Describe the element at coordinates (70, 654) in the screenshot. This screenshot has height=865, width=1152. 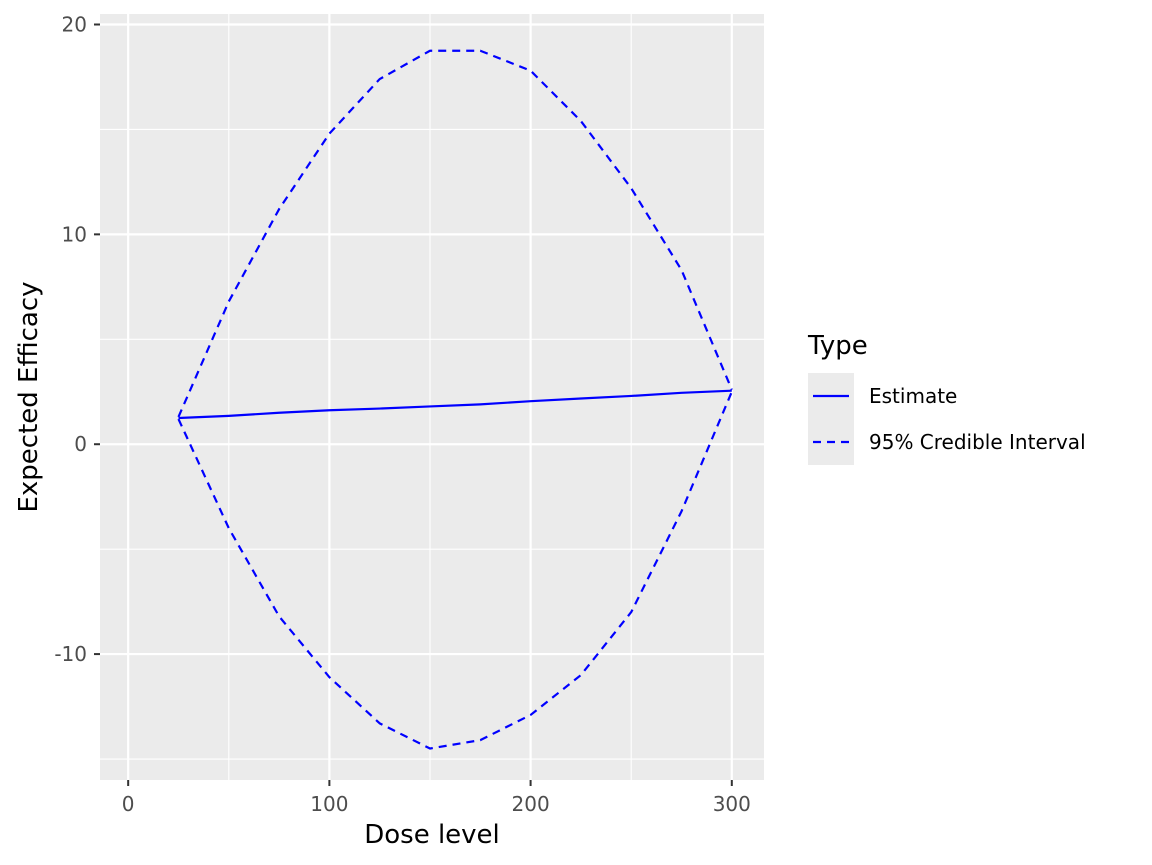
I see `y-tick-label: -10` at that location.